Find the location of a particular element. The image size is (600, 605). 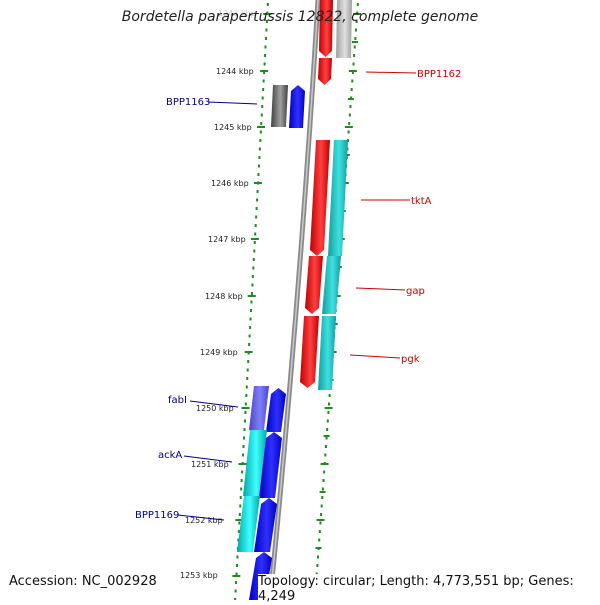

gene-pgk is located at coordinates (309, 352).